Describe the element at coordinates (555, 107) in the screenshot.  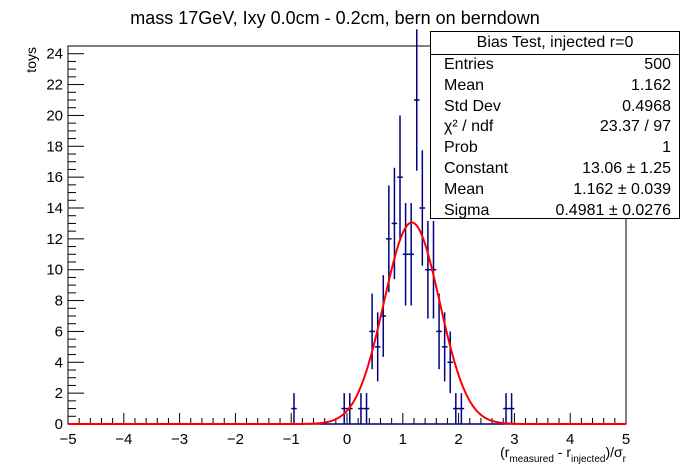
I see `stats-row-std-dev: Std Dev 0.4968` at that location.